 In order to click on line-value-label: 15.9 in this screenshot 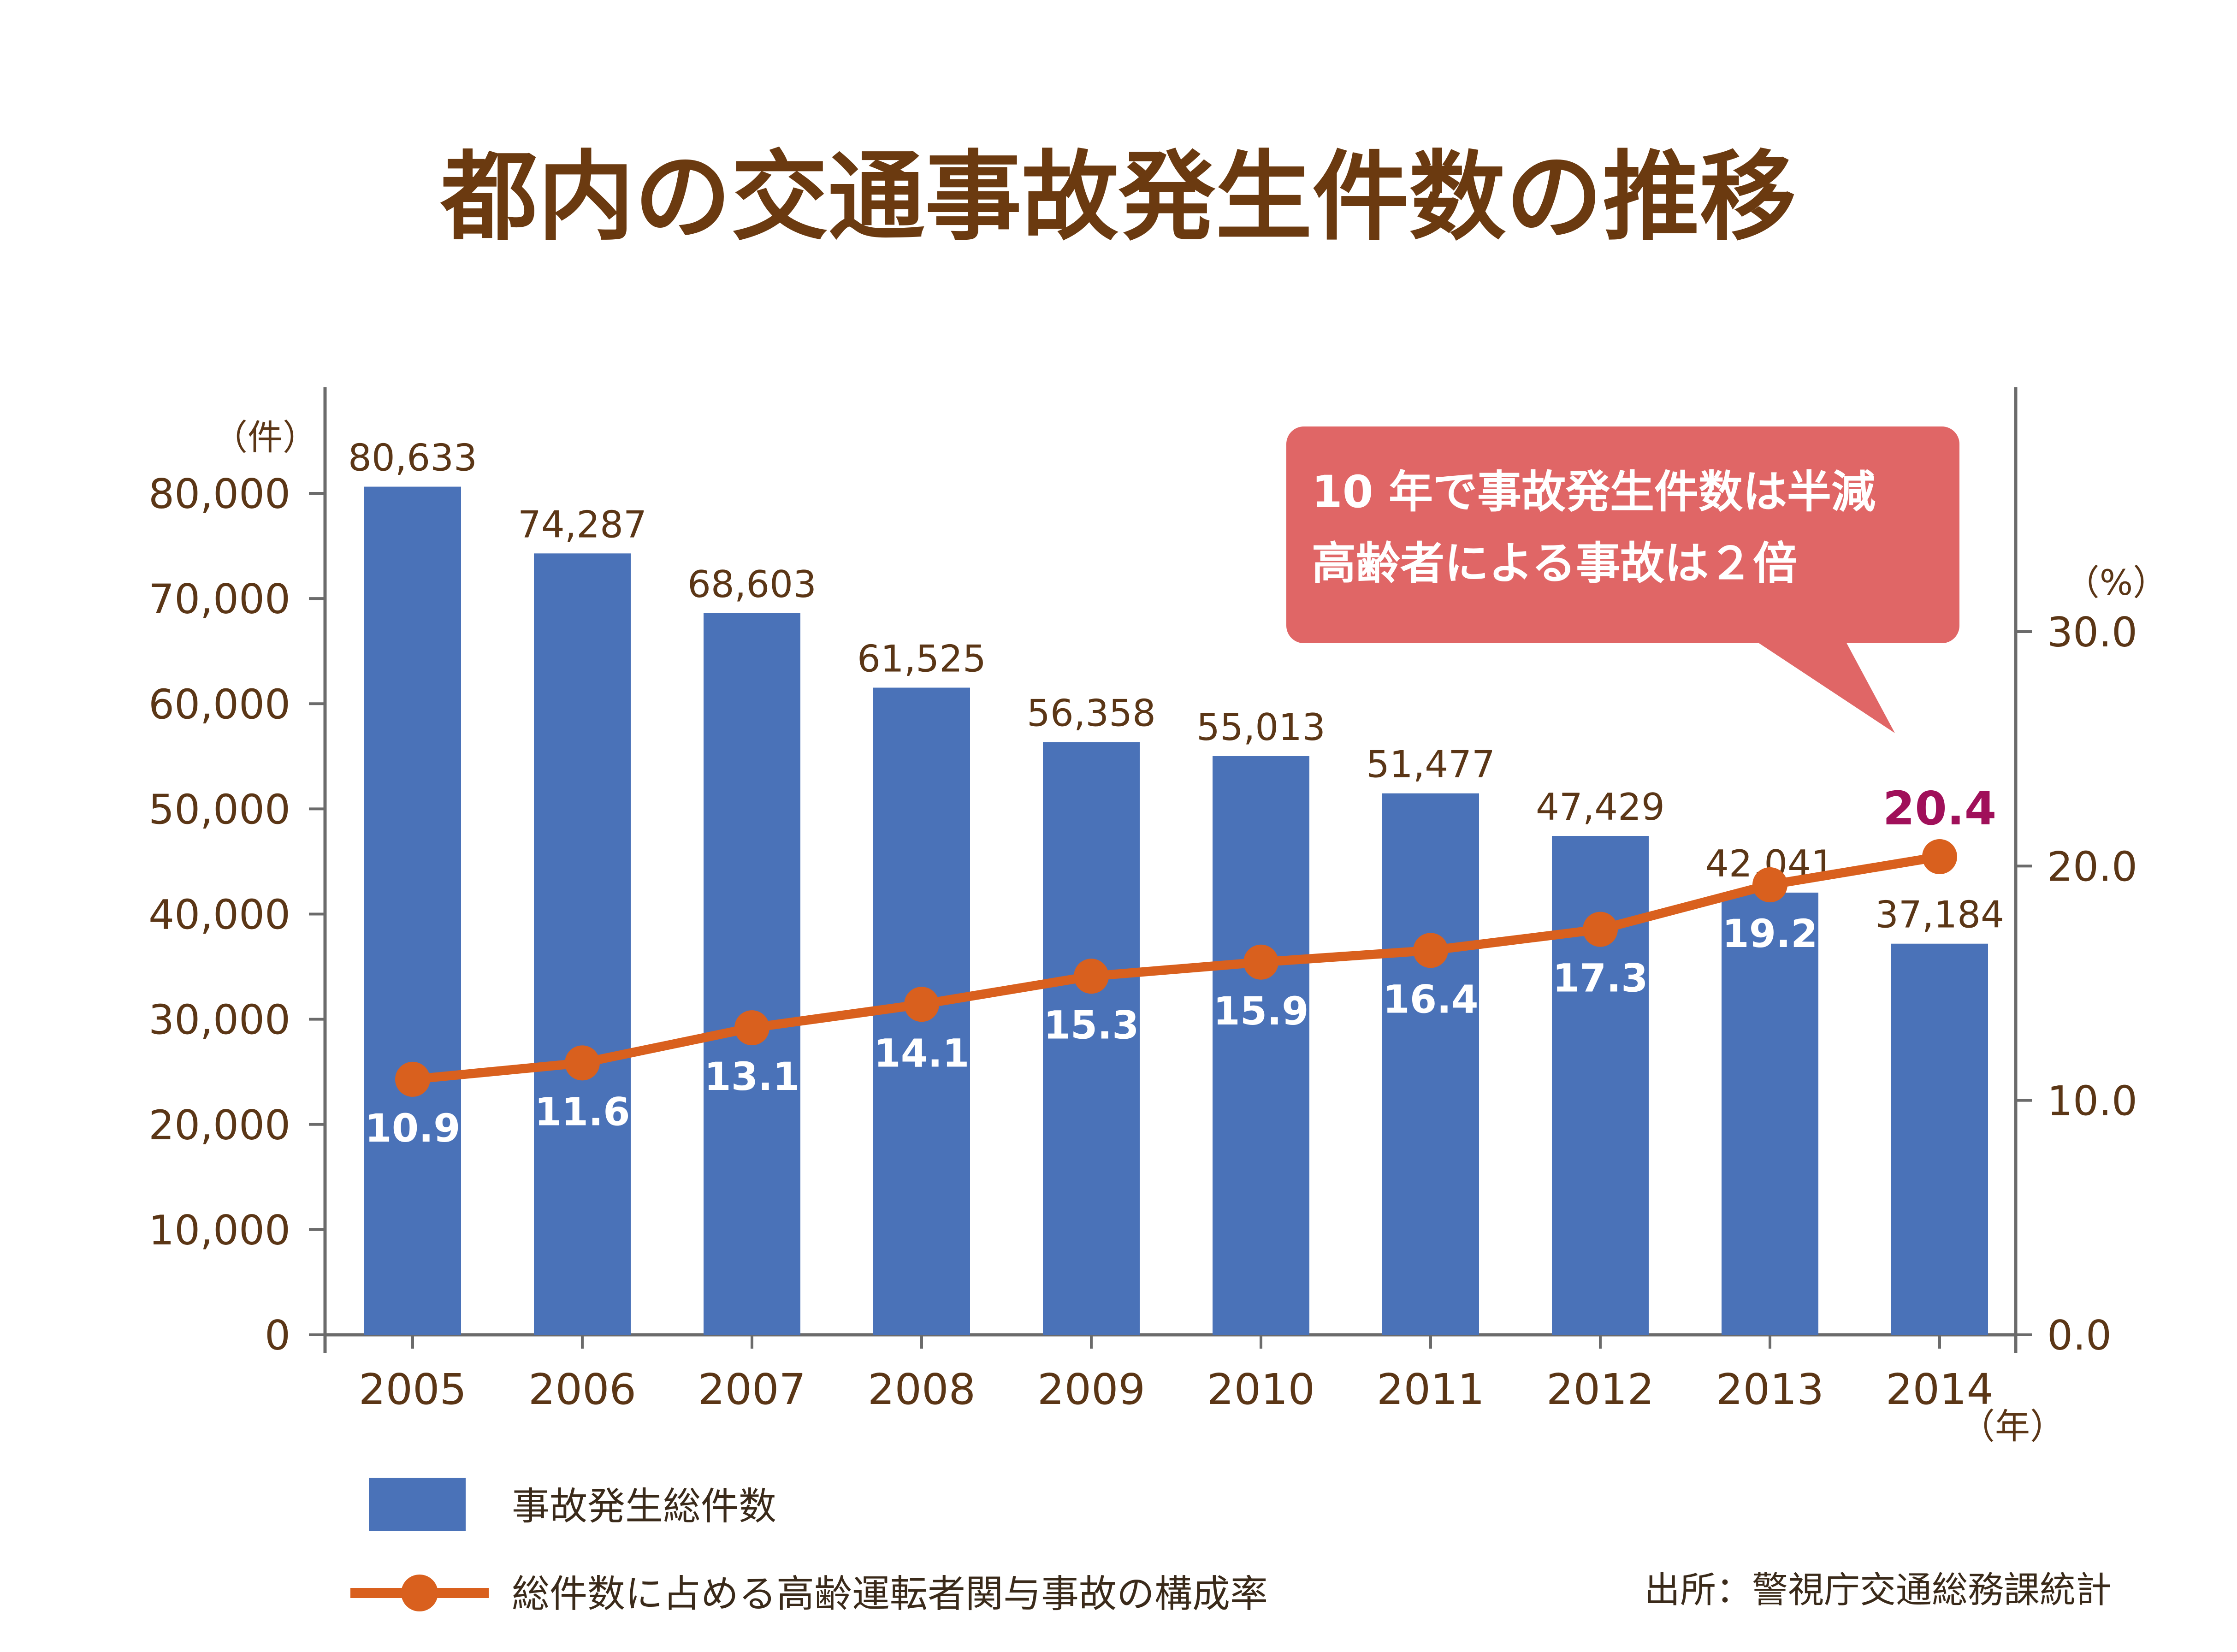, I will do `click(1261, 1012)`.